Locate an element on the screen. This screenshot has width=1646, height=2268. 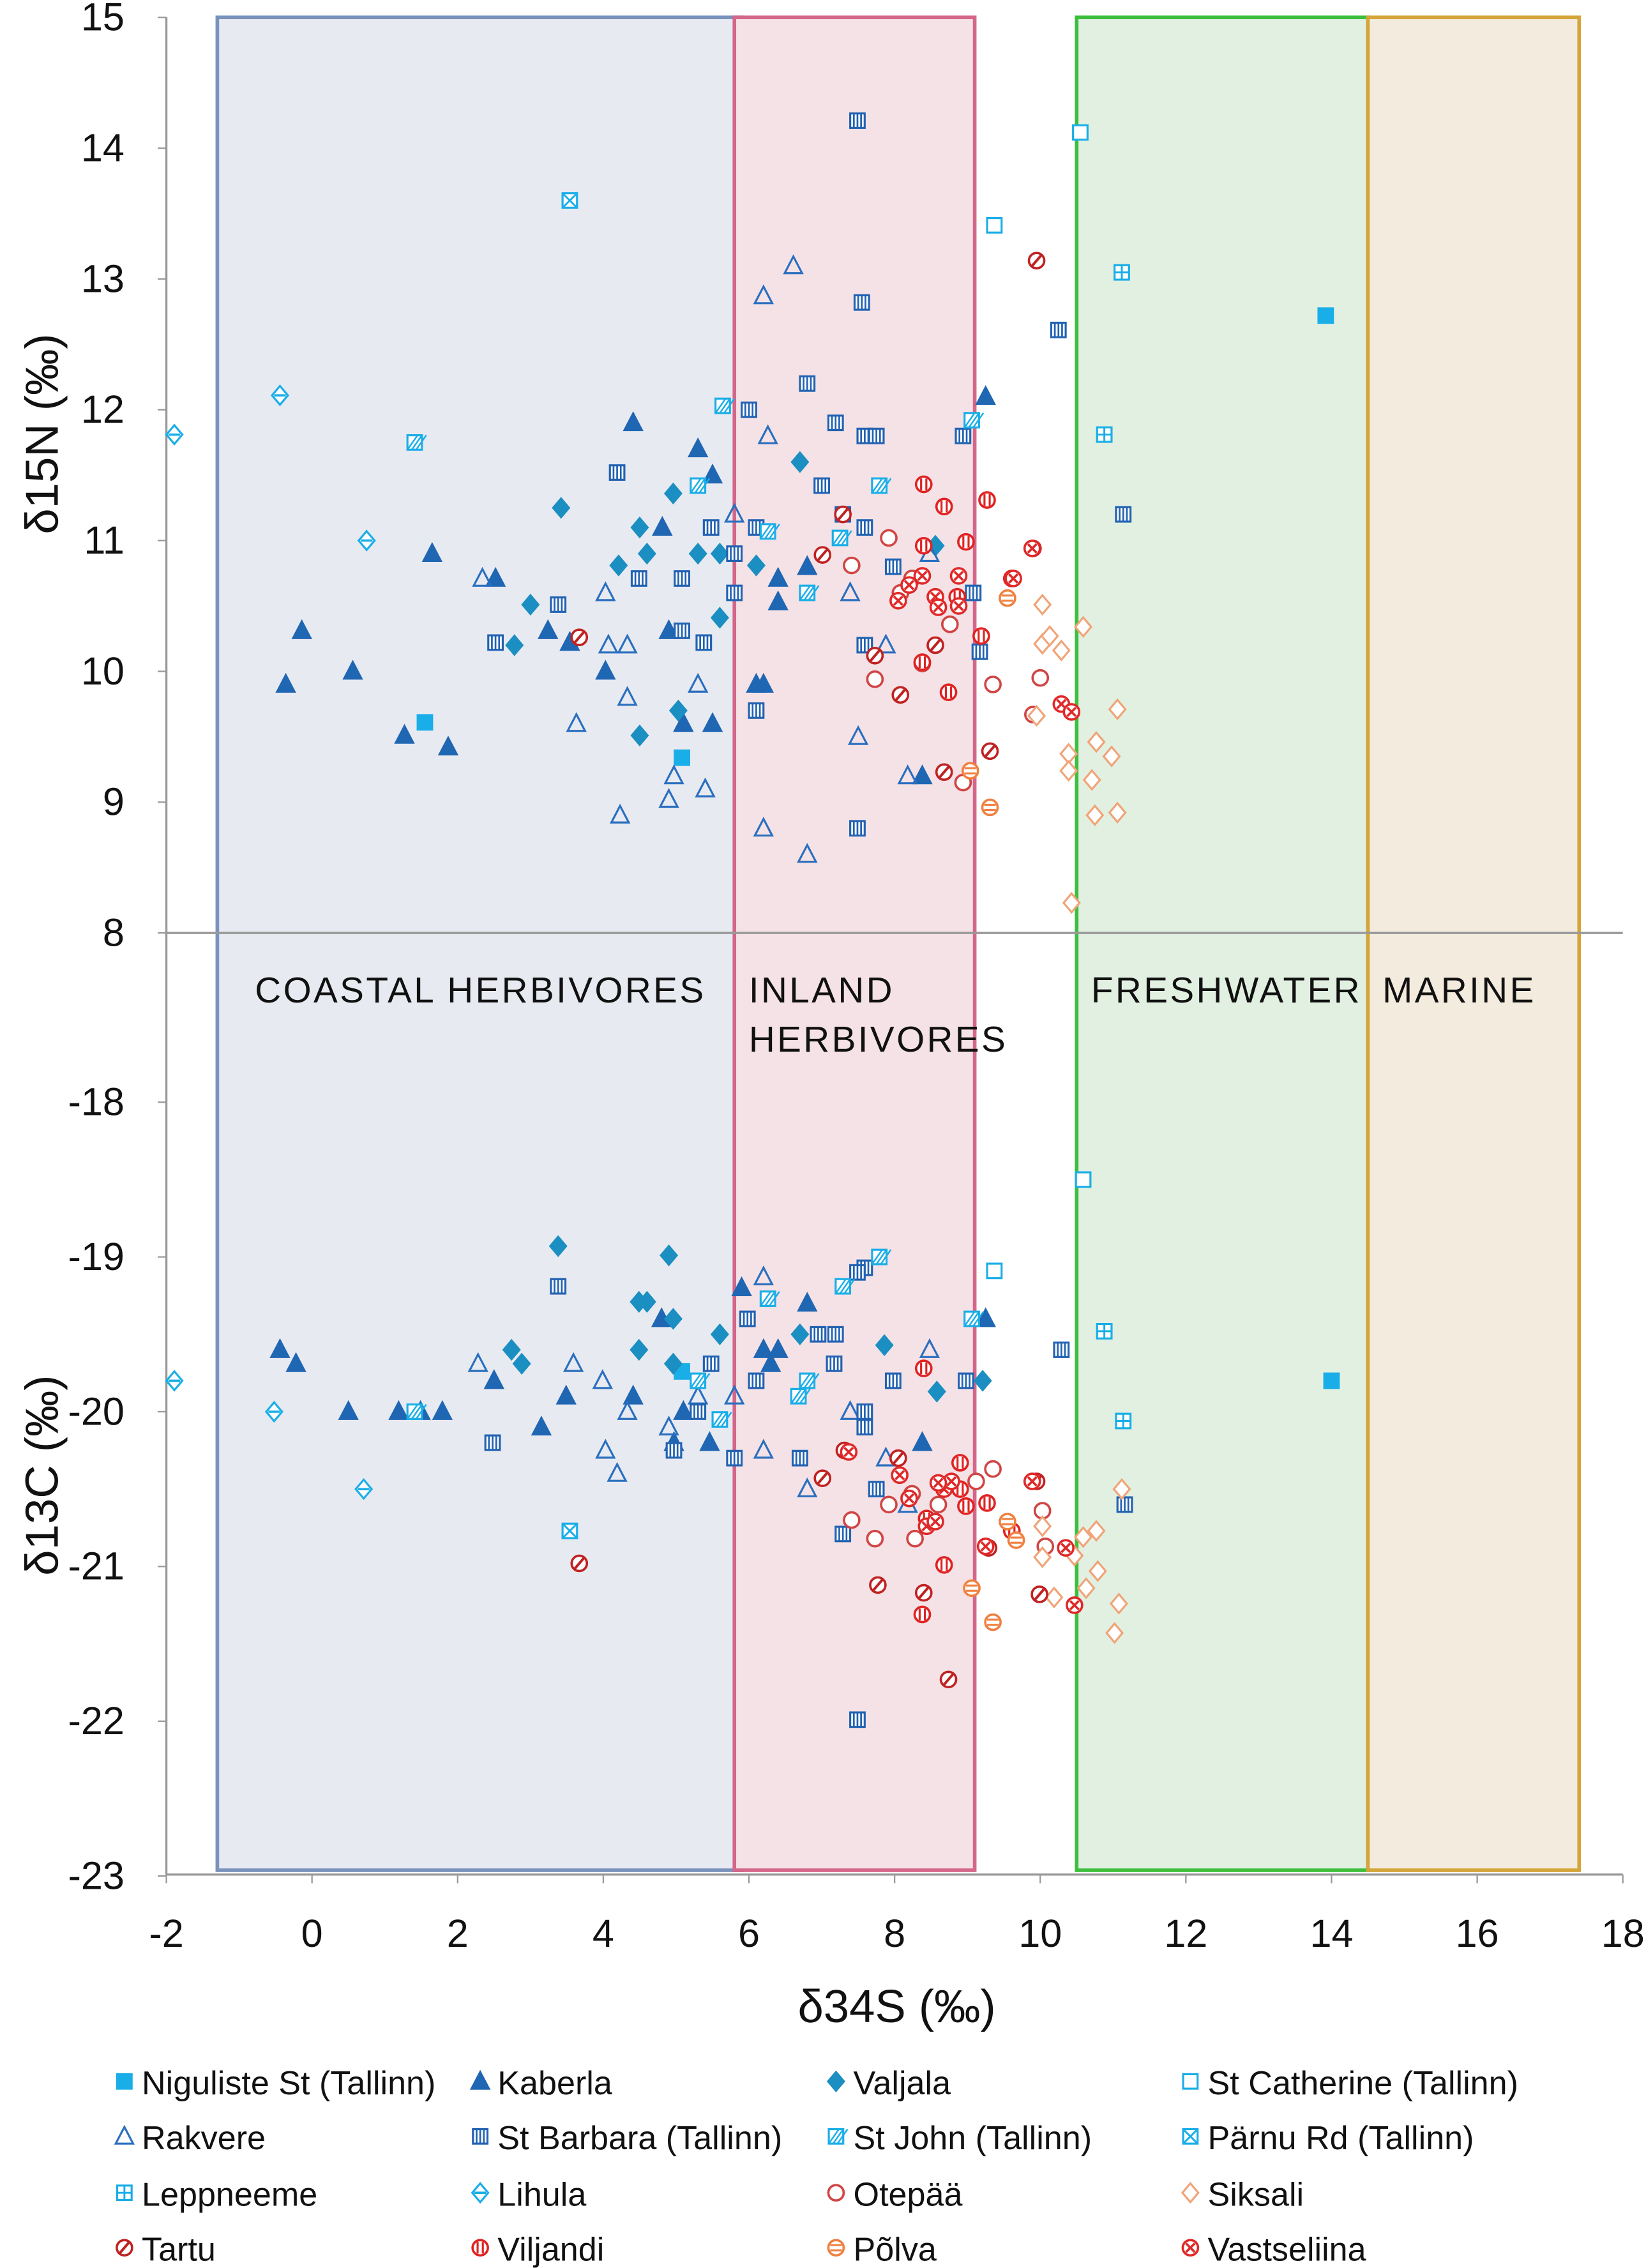
legend-item: Vastseliina is located at coordinates (1273, 2250).